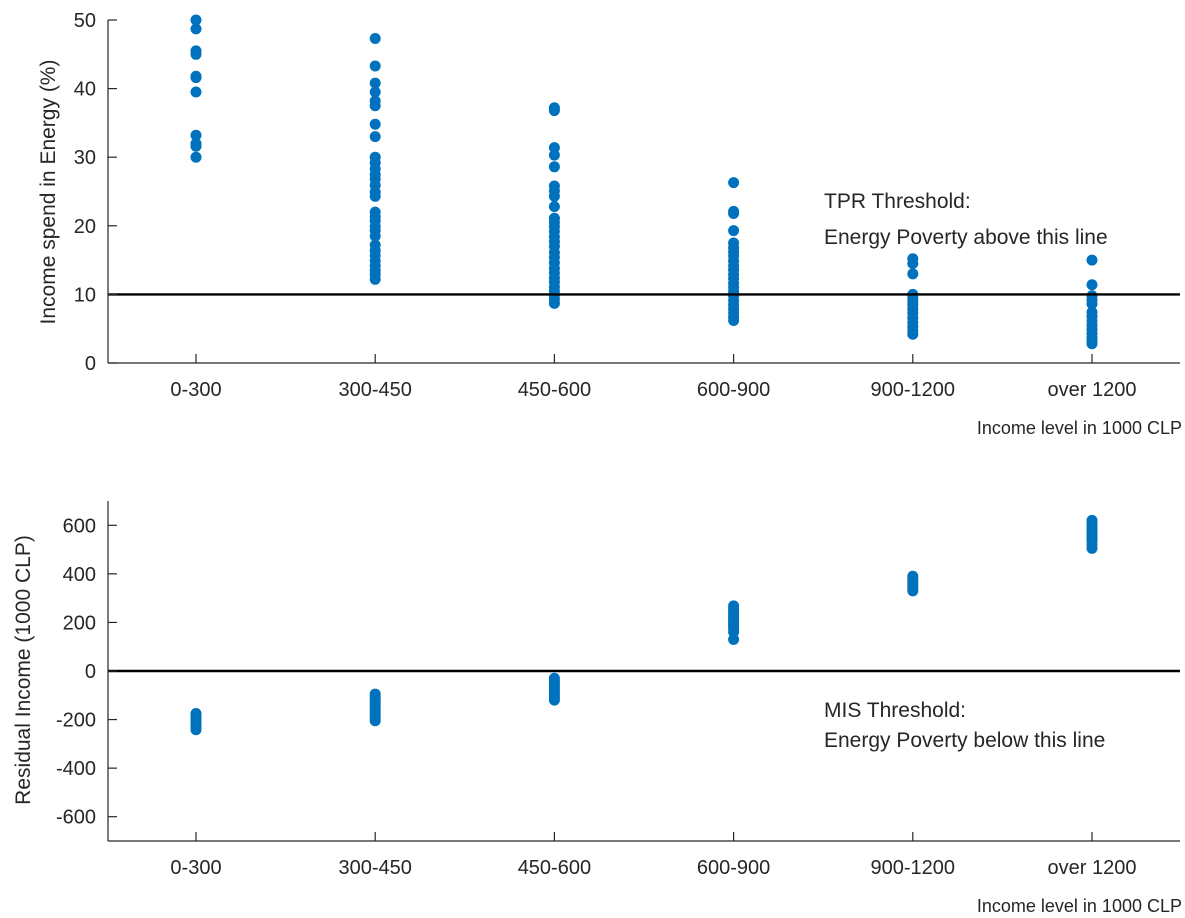  What do you see at coordinates (79, 526) in the screenshot?
I see `mis-y-tick-label: 600` at bounding box center [79, 526].